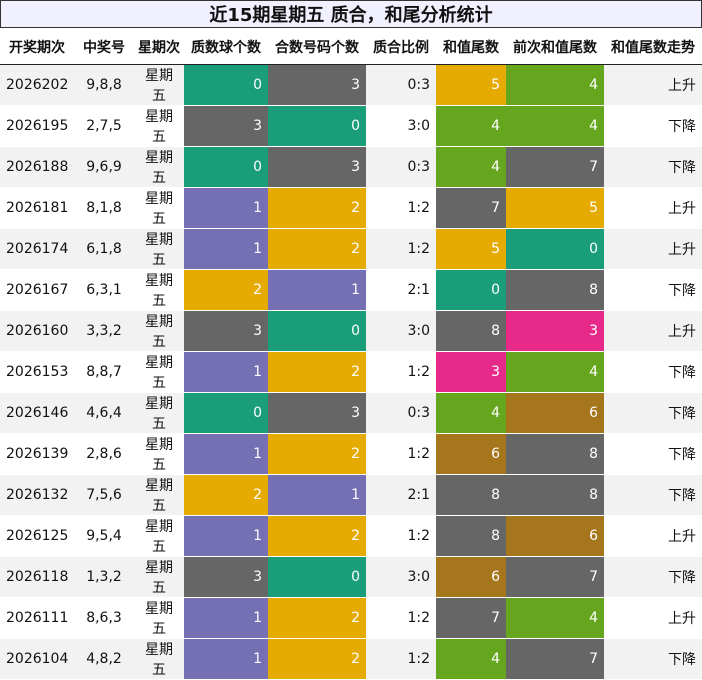 This screenshot has height=680, width=702. What do you see at coordinates (317, 495) in the screenshot?
I see `cell-composite-count: 1` at bounding box center [317, 495].